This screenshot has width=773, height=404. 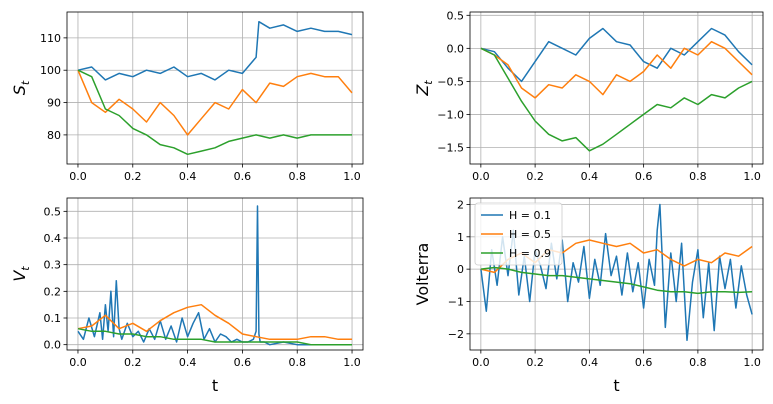 I want to click on y-tick-label: 1, so click(x=460, y=237).